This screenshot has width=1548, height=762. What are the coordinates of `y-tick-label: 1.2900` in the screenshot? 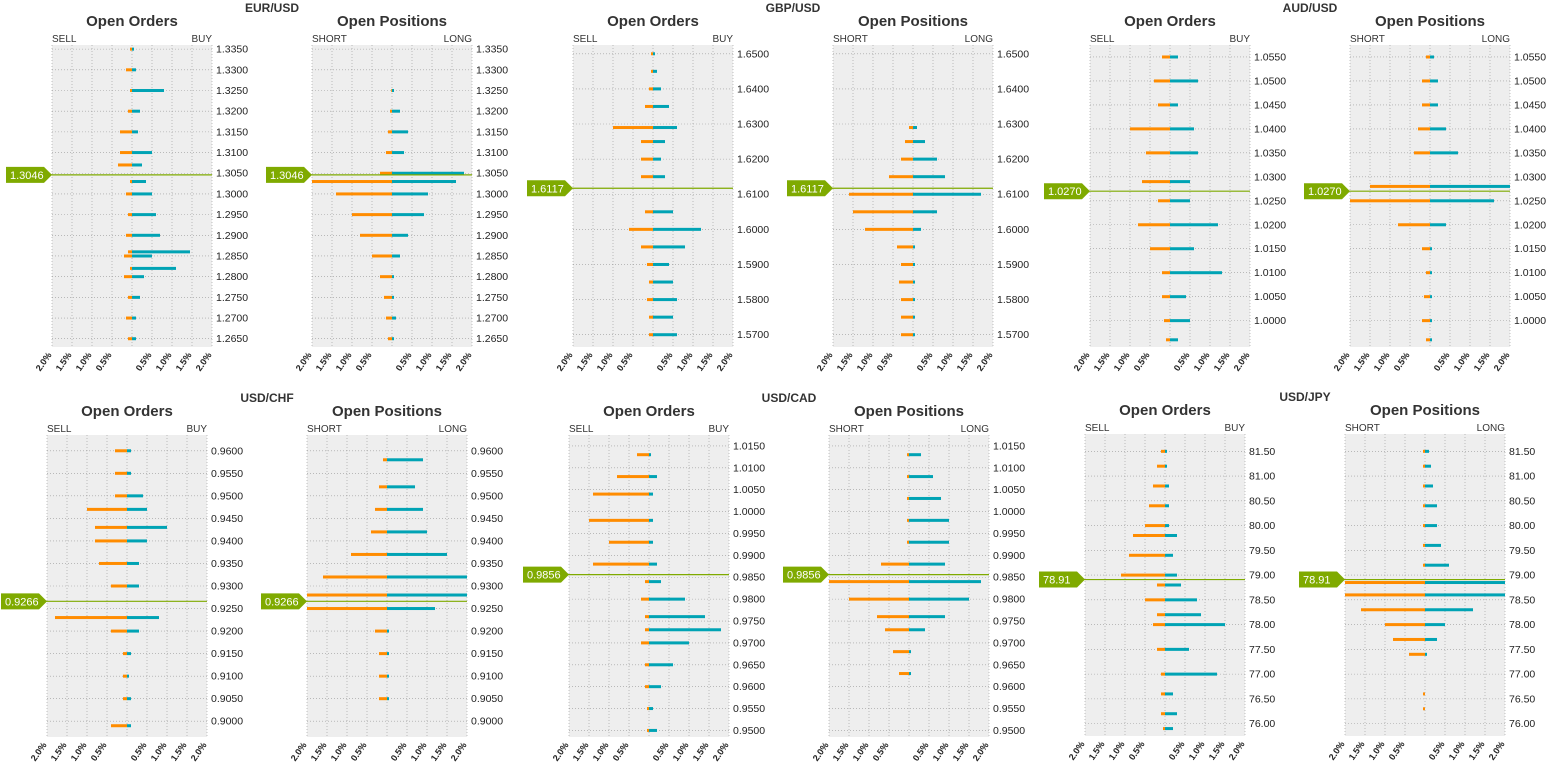 It's located at (492, 236).